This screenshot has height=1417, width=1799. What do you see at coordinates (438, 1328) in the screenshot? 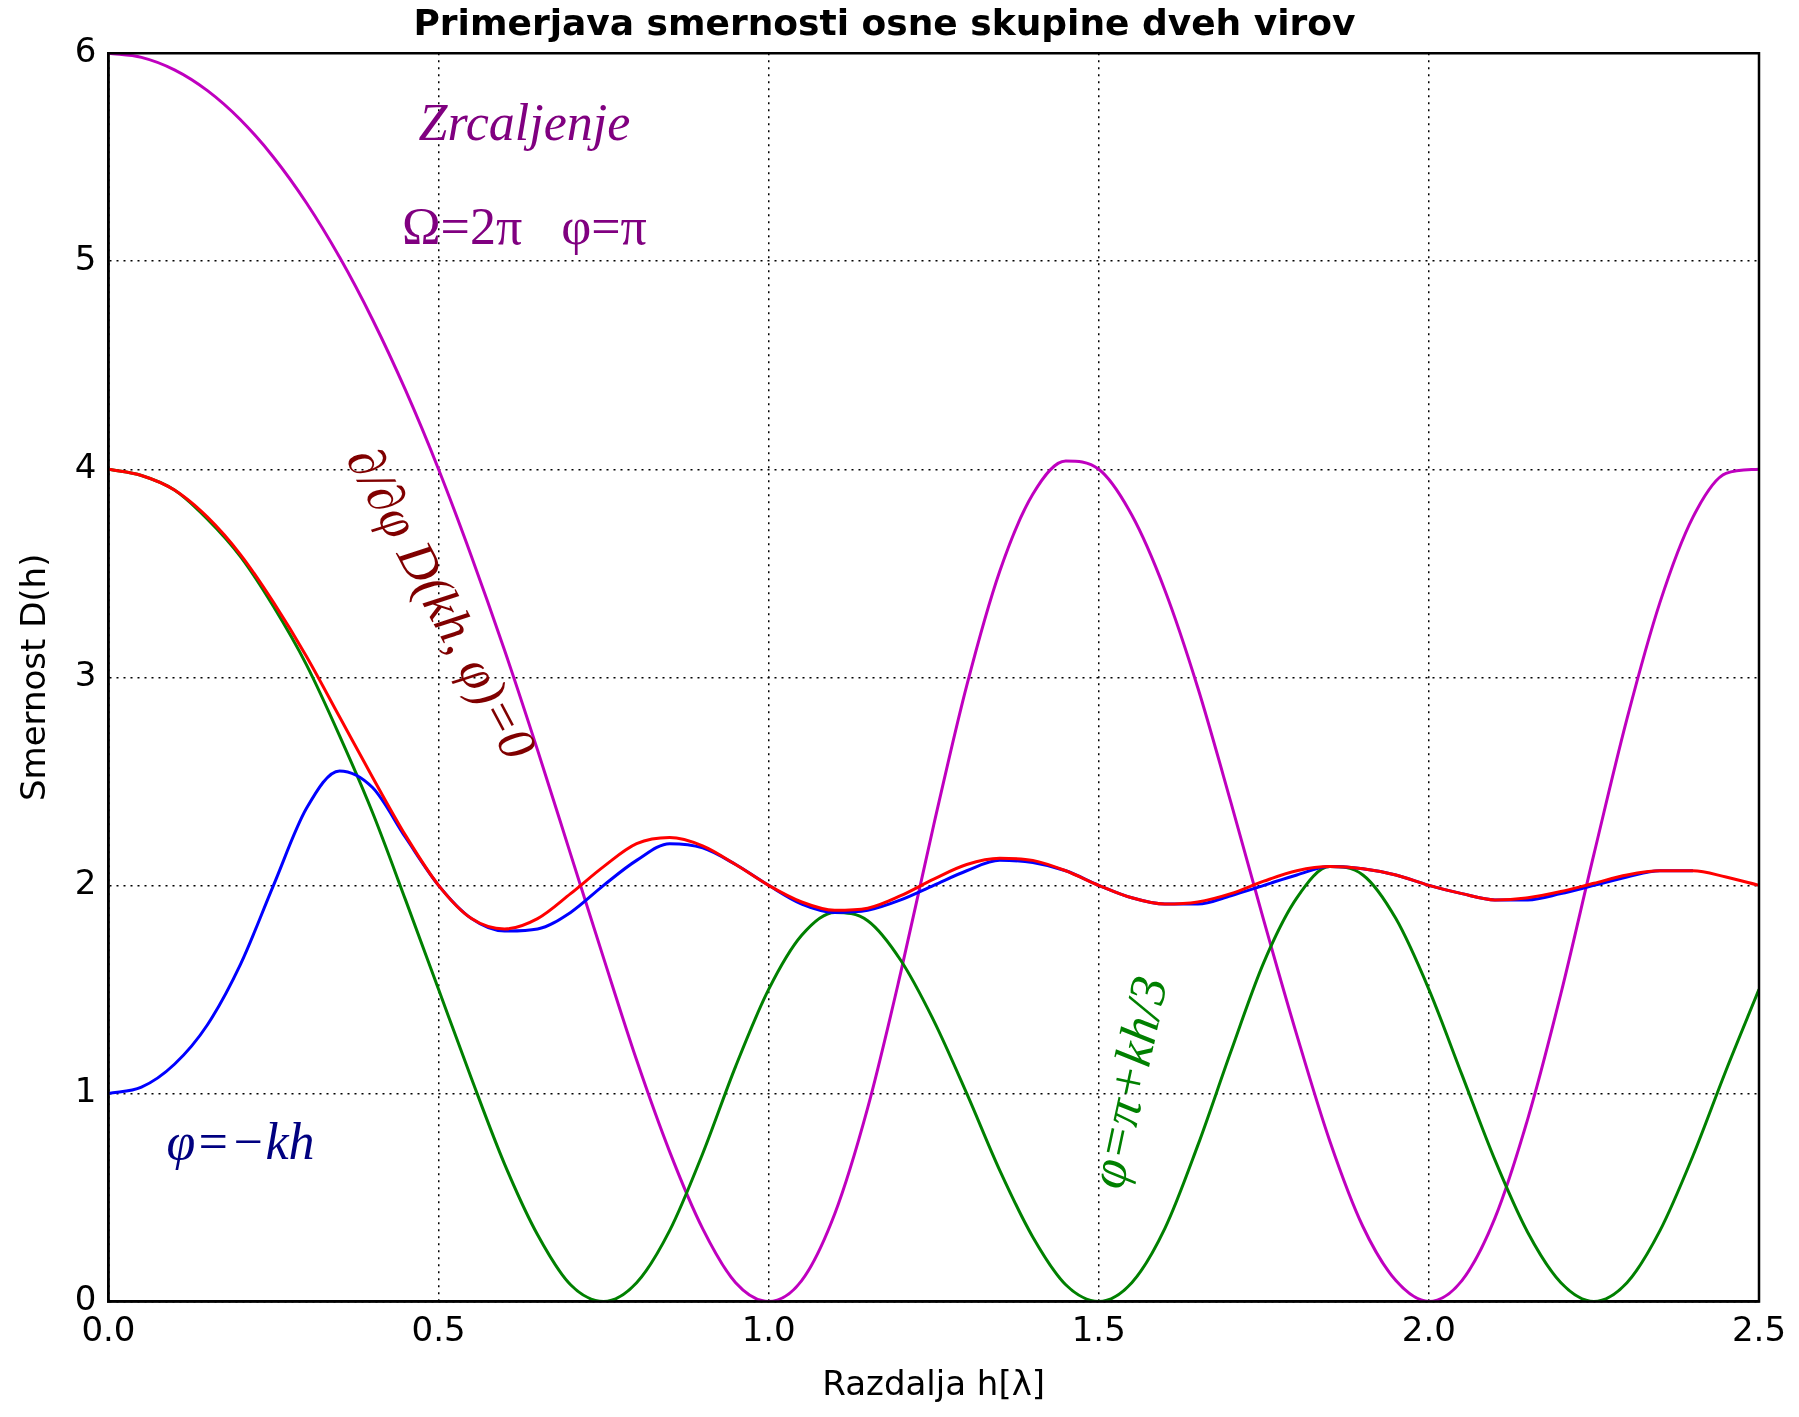
I see `x-tick-label: 0.5` at bounding box center [438, 1328].